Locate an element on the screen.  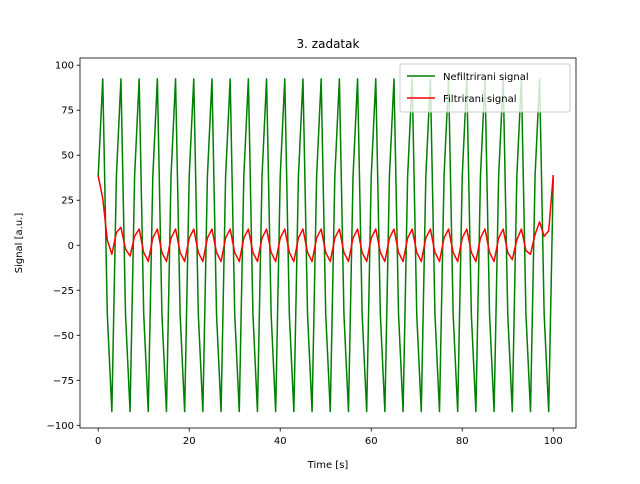
x-tick-label: 60 is located at coordinates (371, 441).